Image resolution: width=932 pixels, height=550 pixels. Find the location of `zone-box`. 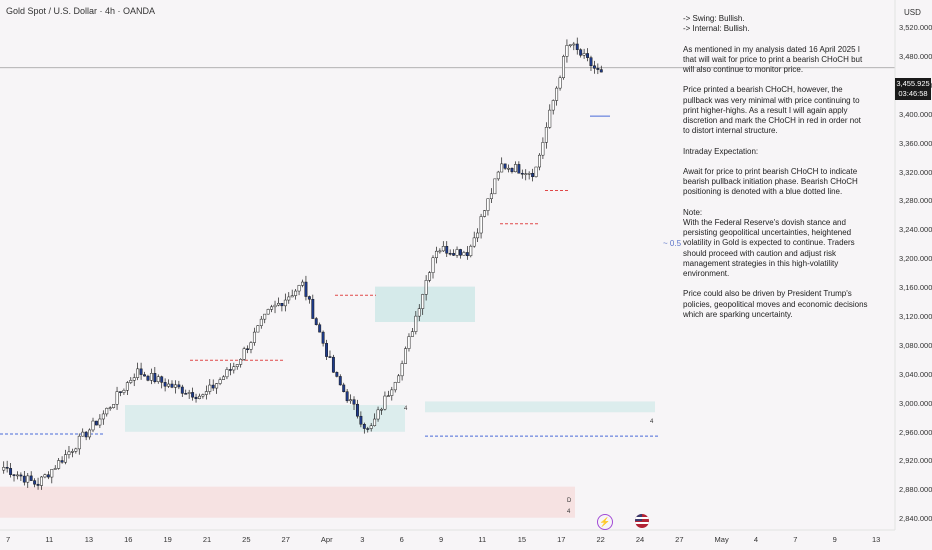

zone-box is located at coordinates (540, 407).